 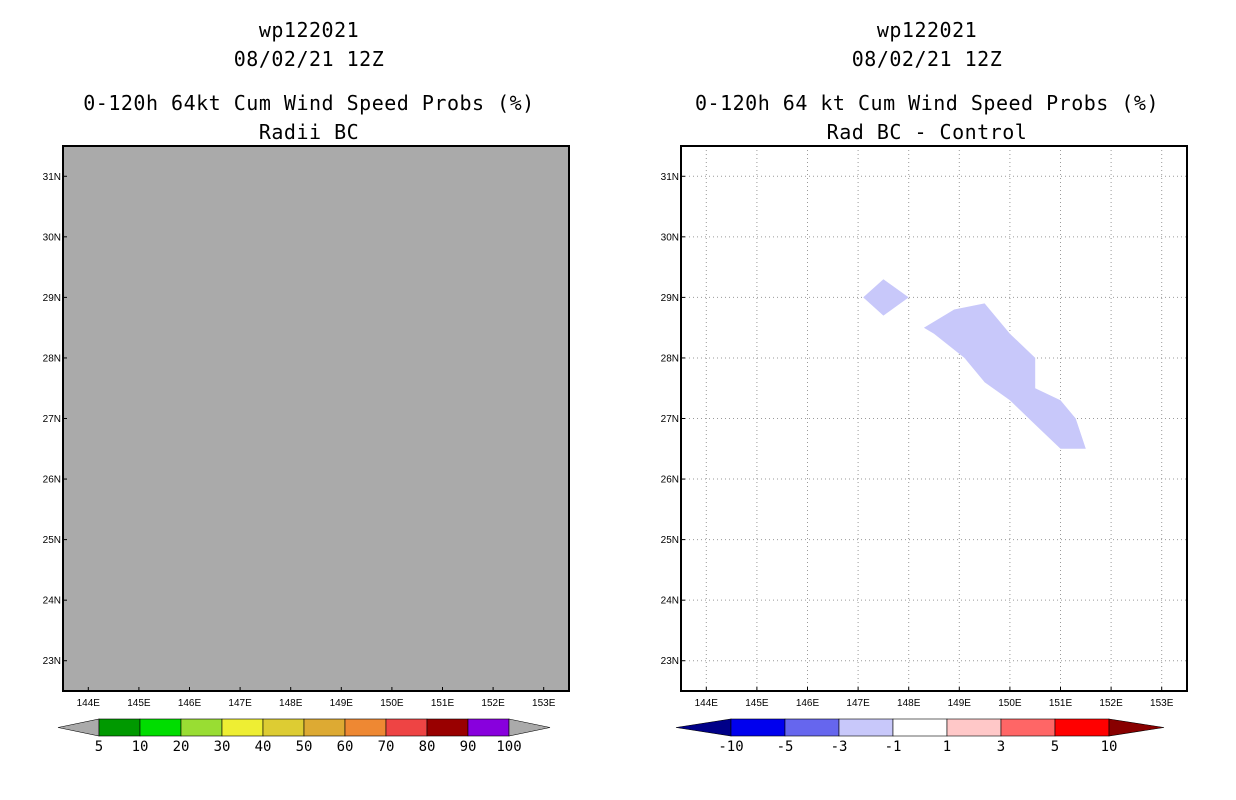 I want to click on colorbar-label: 90, so click(x=468, y=747).